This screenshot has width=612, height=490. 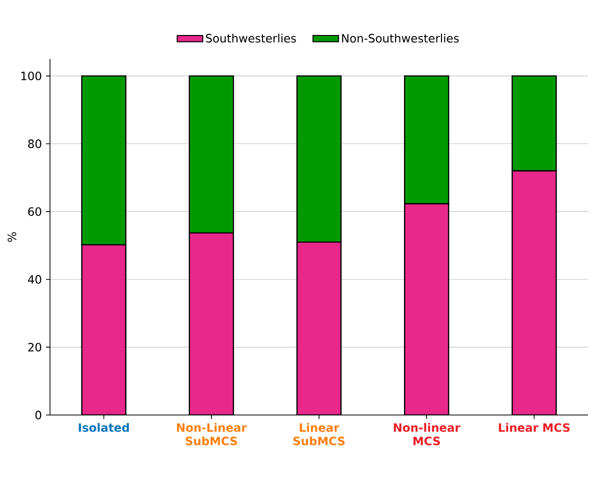 What do you see at coordinates (427, 434) in the screenshot?
I see `x-tick-label: Non-linear MCS` at bounding box center [427, 434].